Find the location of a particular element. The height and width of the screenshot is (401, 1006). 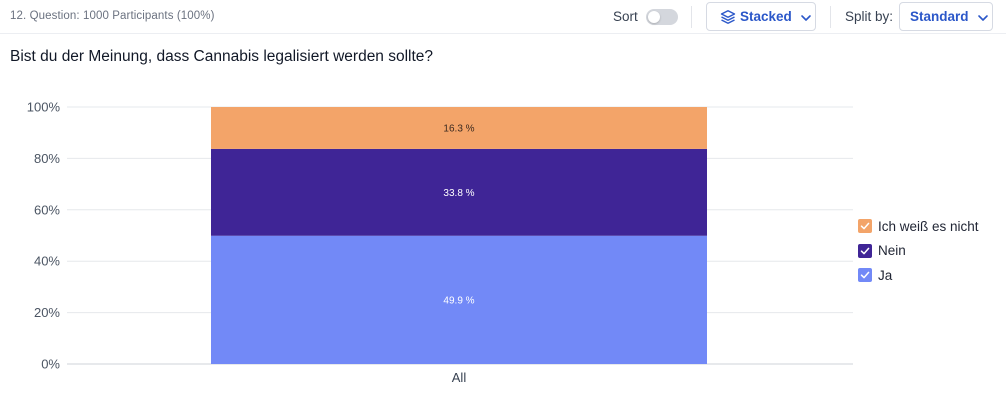

chart-type-value: Stacked is located at coordinates (766, 16).